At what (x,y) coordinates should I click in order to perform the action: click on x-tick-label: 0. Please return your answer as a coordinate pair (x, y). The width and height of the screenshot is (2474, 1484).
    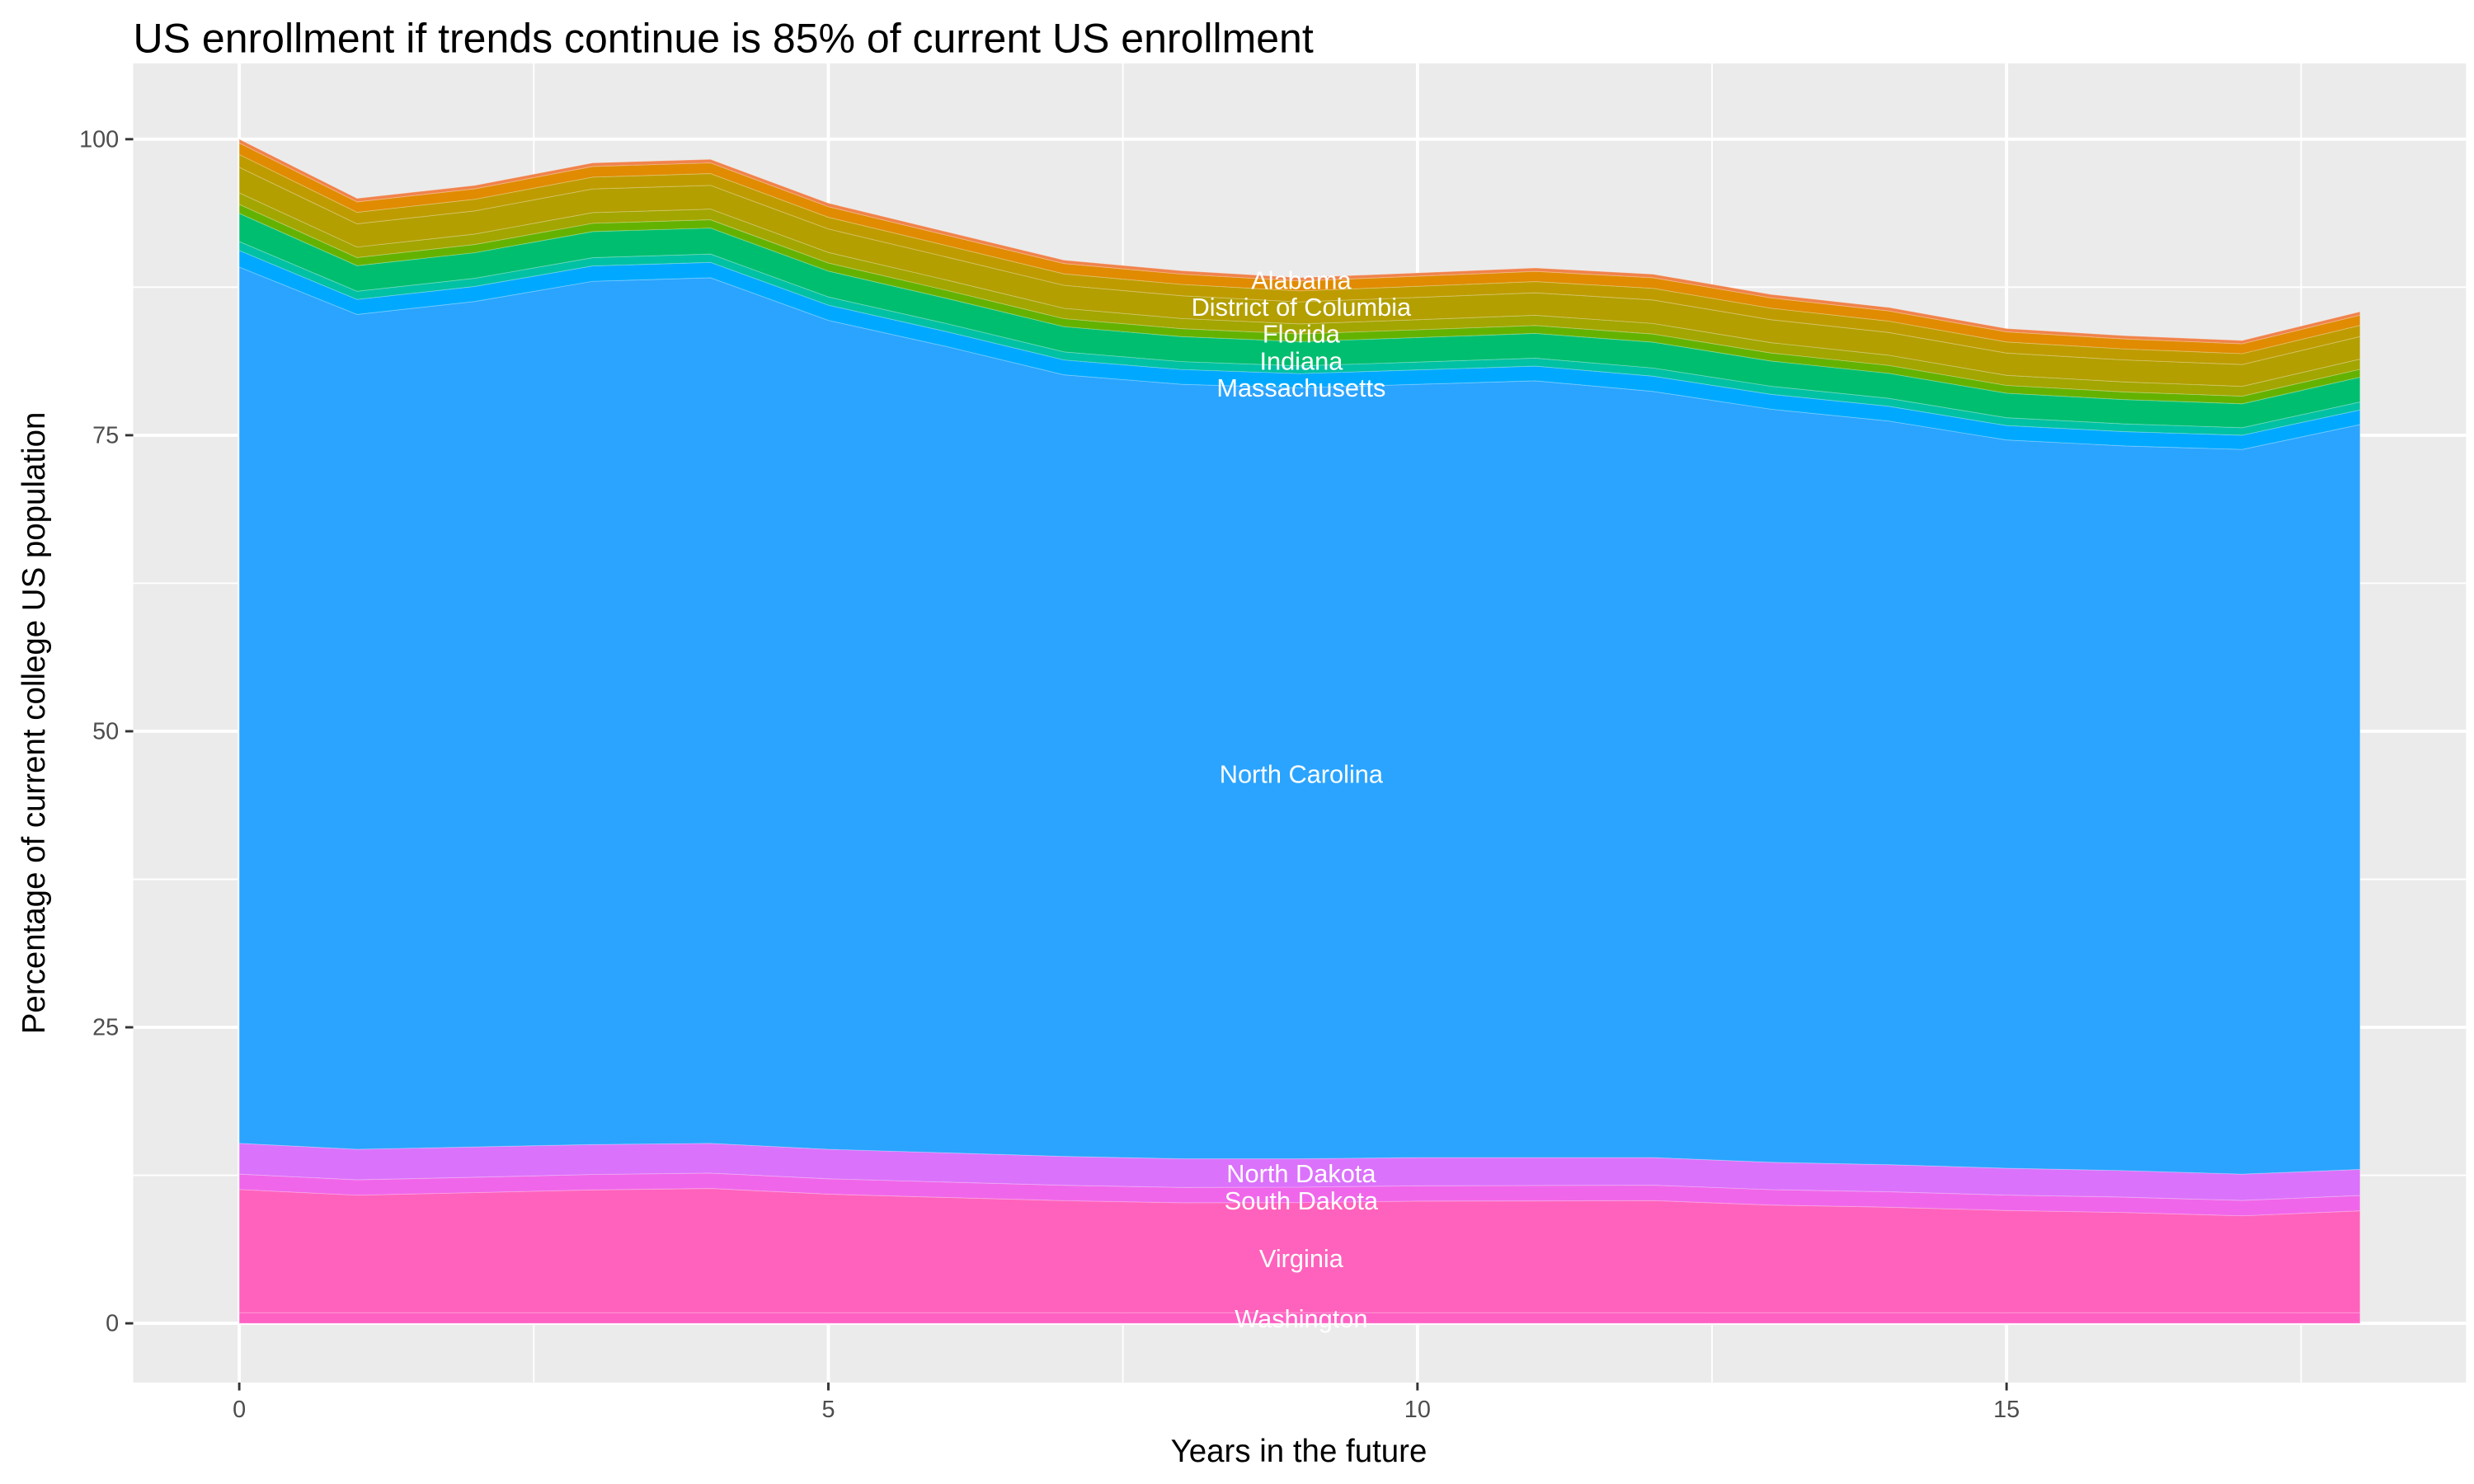
    Looking at the image, I should click on (239, 1410).